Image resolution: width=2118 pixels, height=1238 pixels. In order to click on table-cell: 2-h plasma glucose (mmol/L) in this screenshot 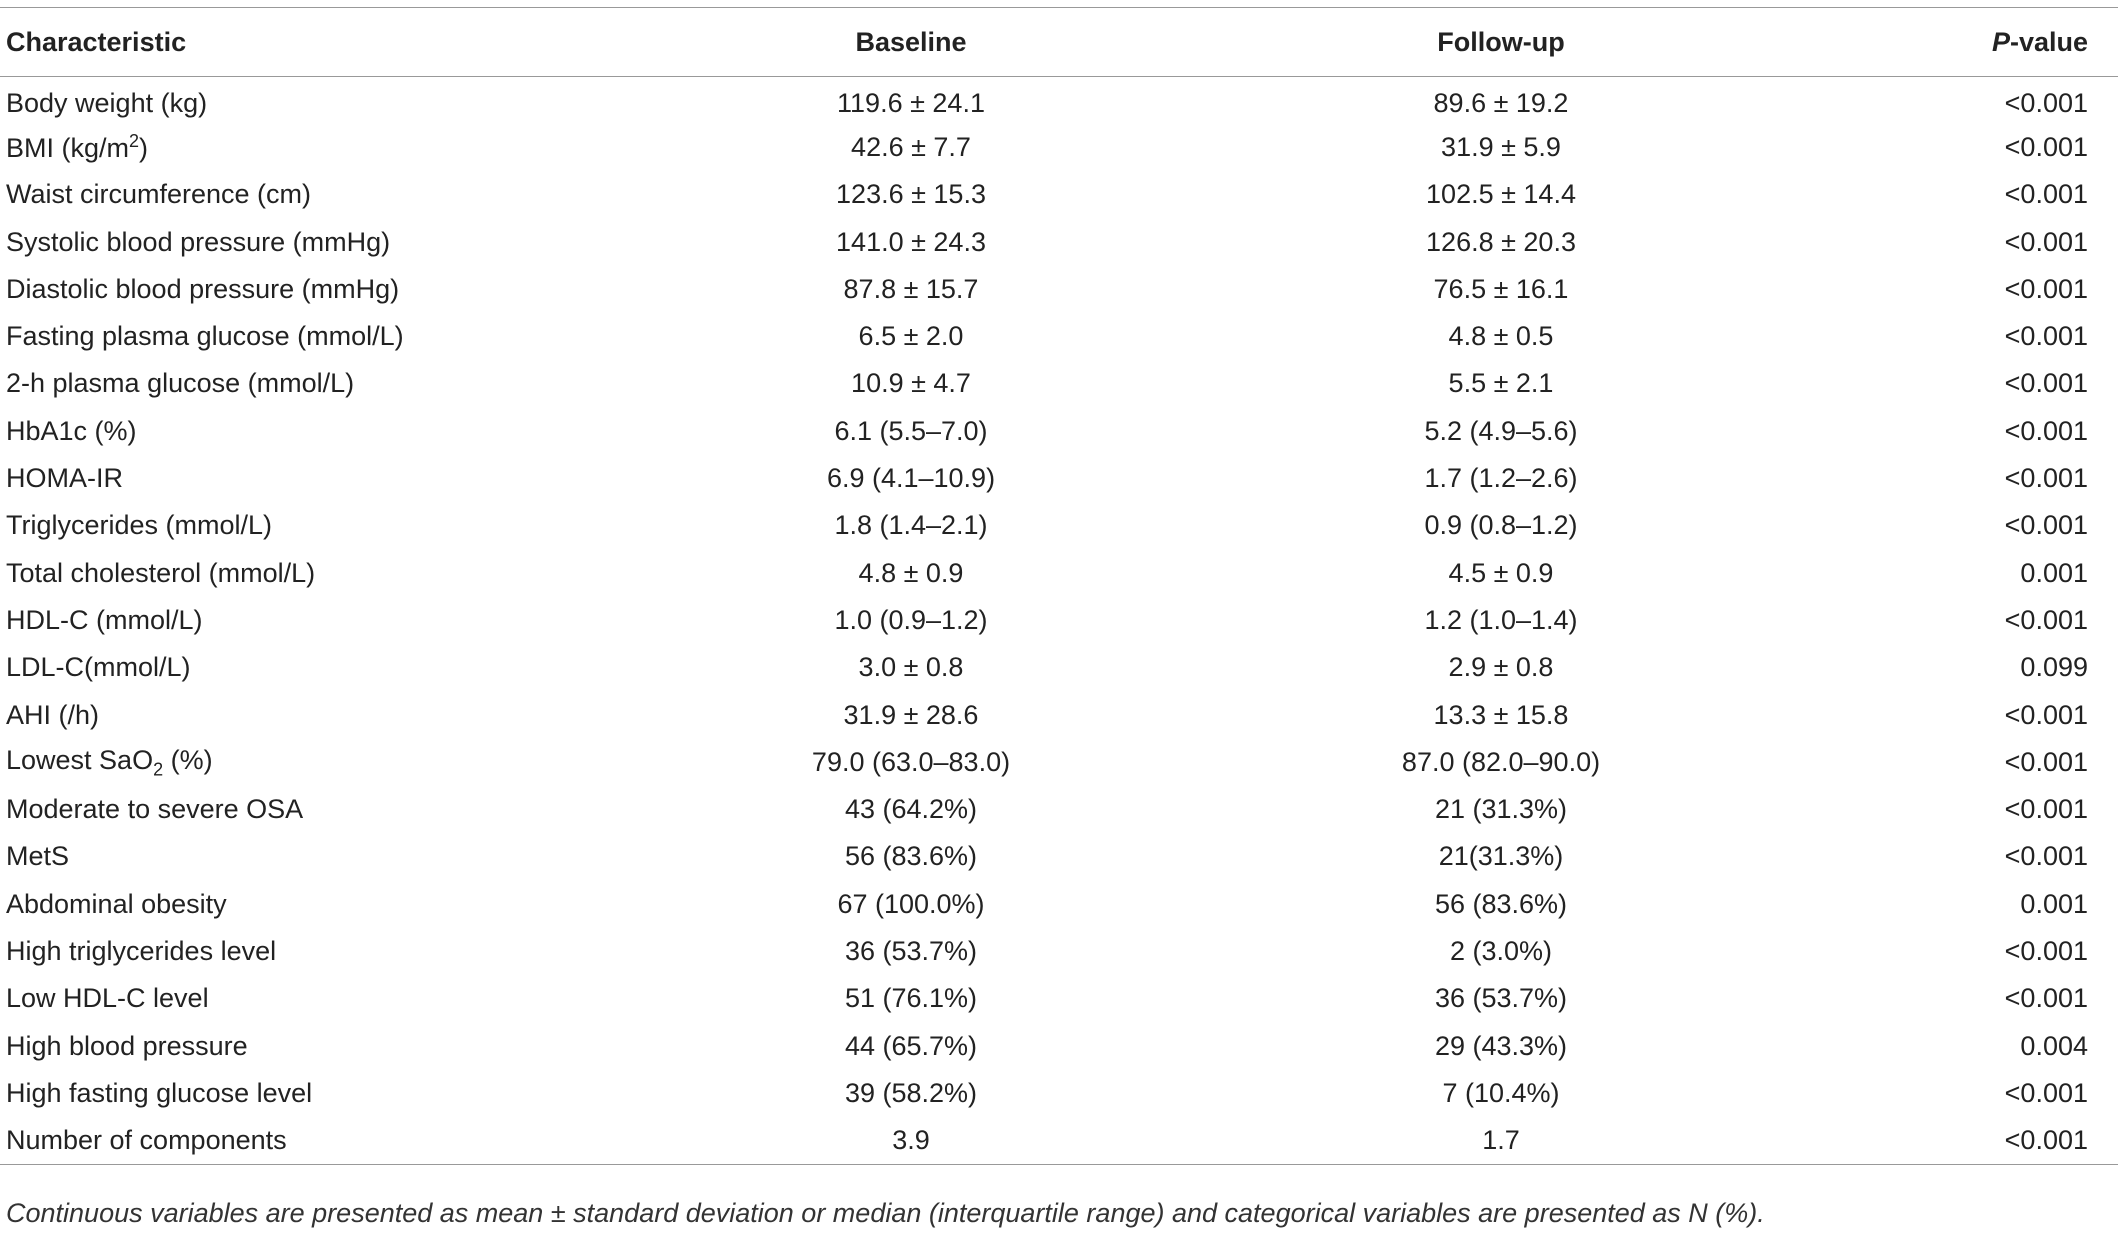, I will do `click(180, 383)`.